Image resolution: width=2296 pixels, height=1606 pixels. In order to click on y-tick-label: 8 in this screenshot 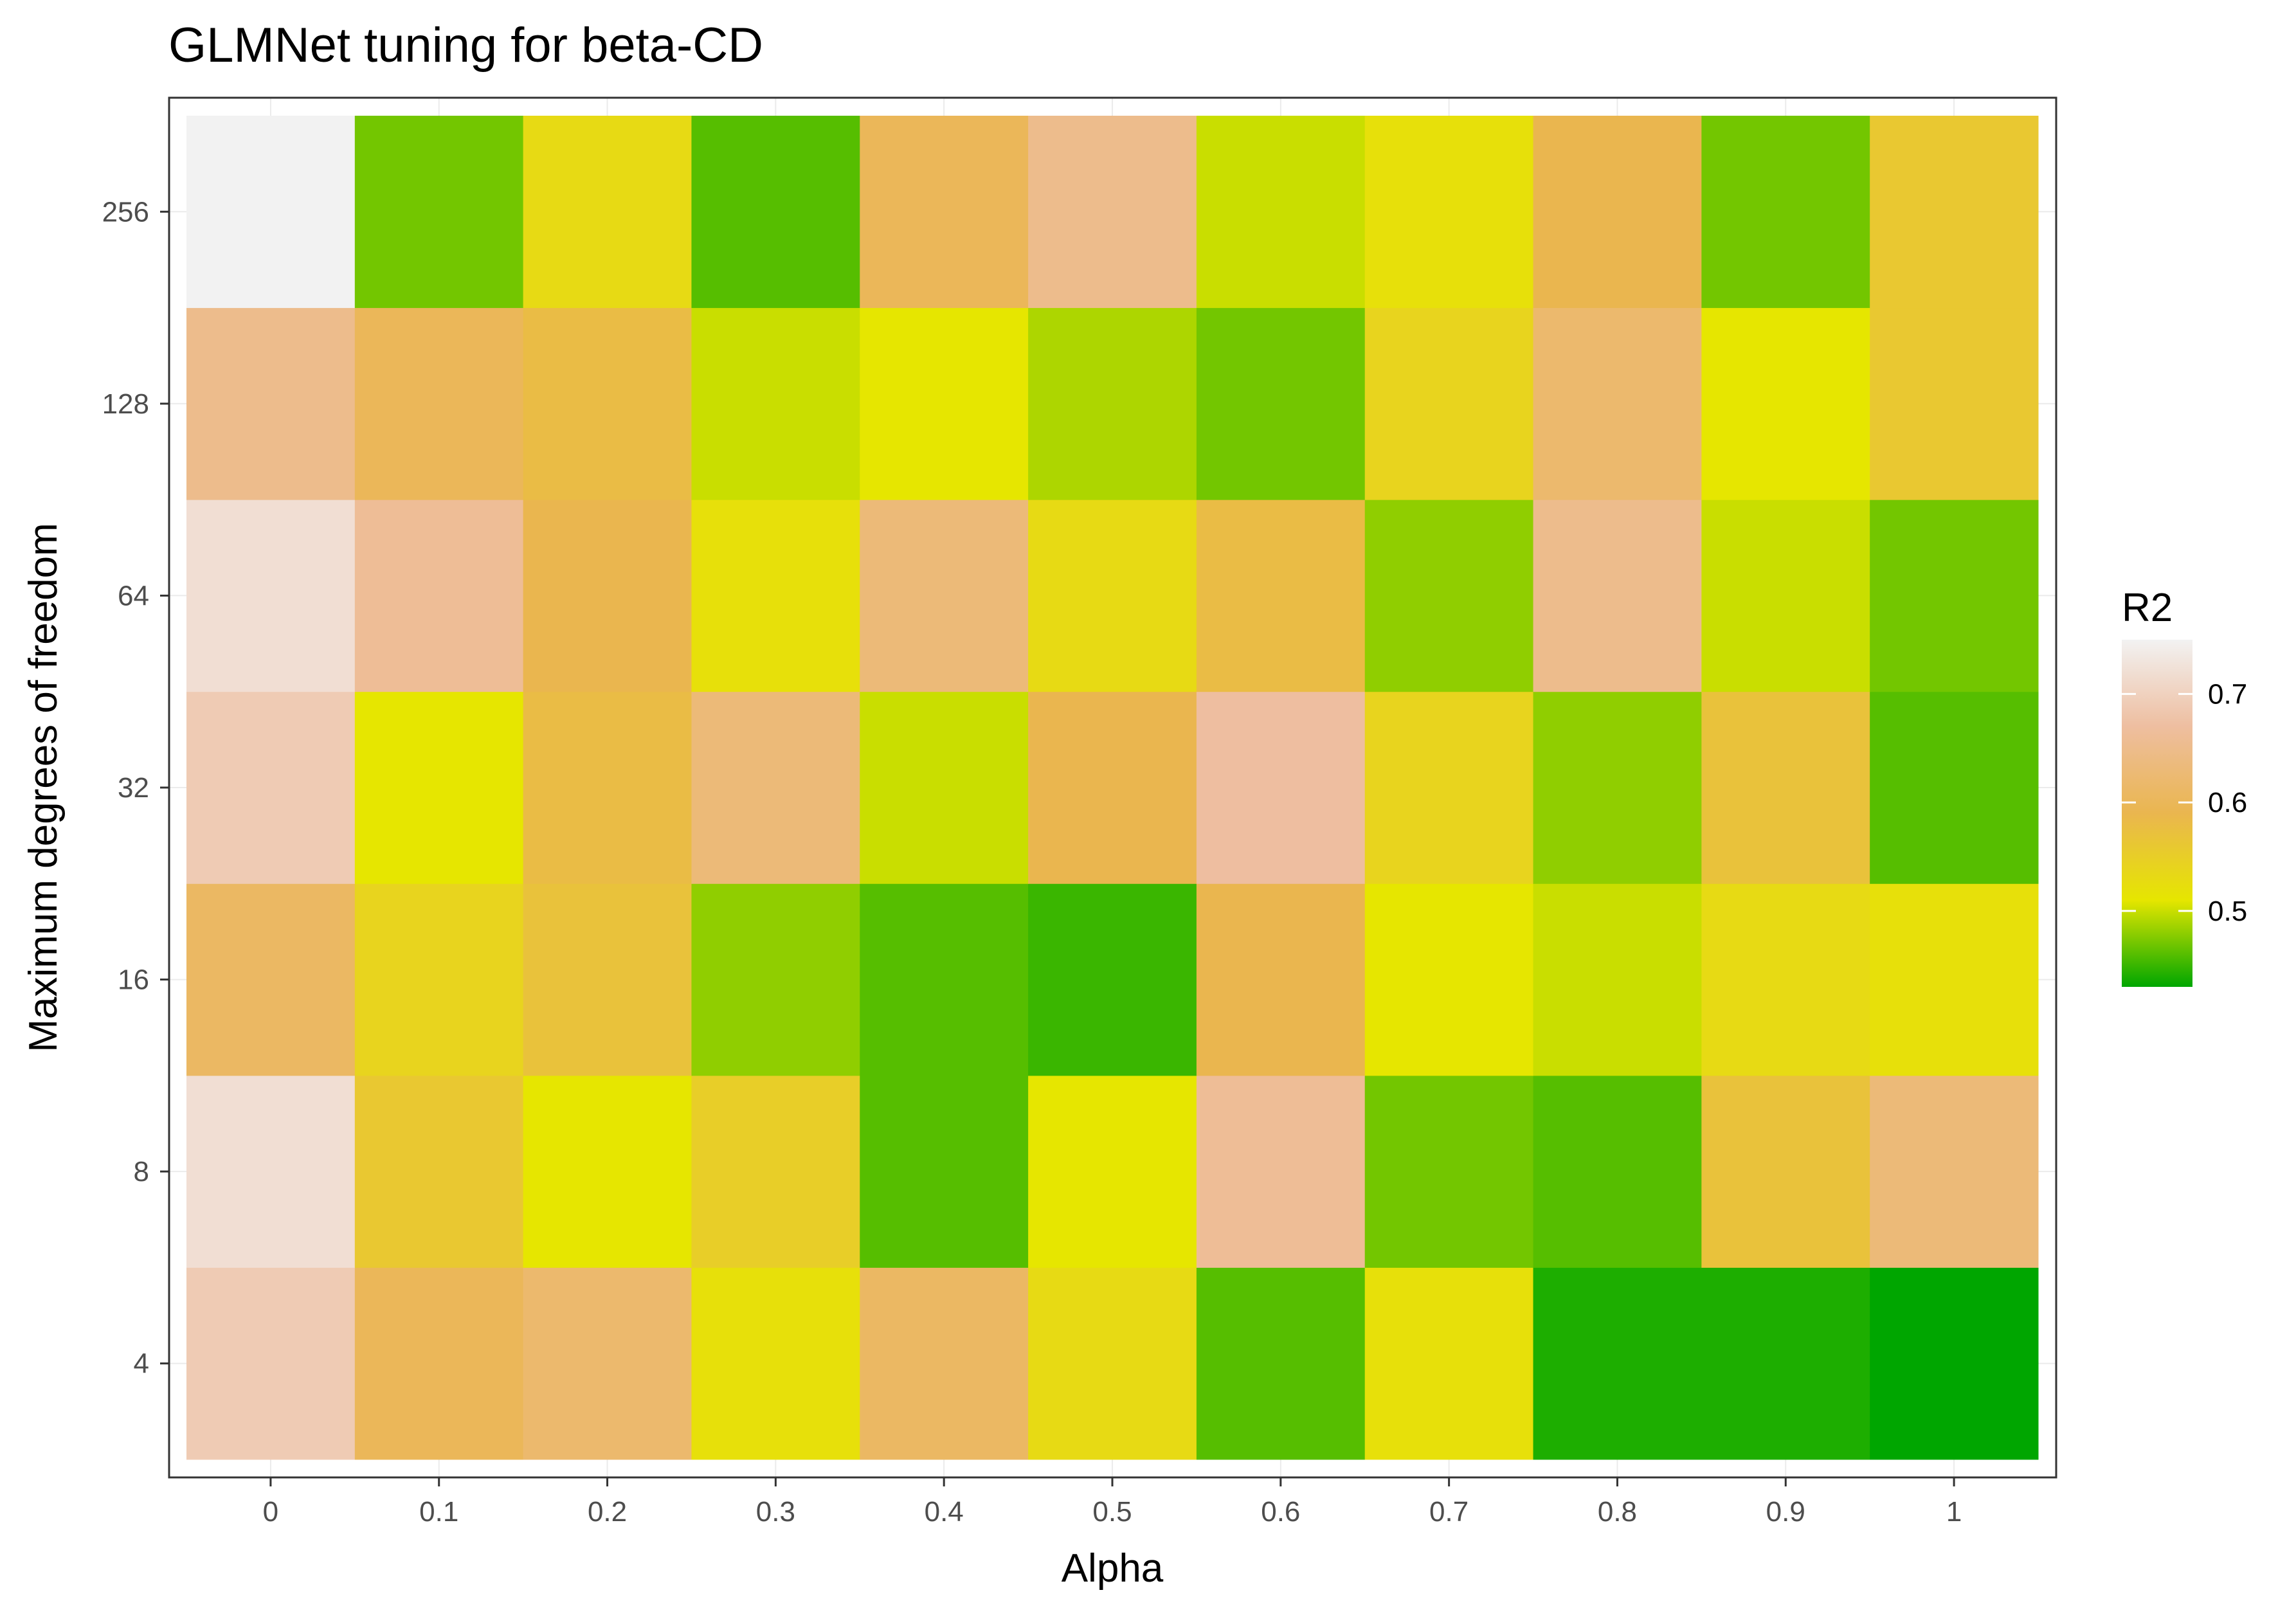, I will do `click(141, 1171)`.